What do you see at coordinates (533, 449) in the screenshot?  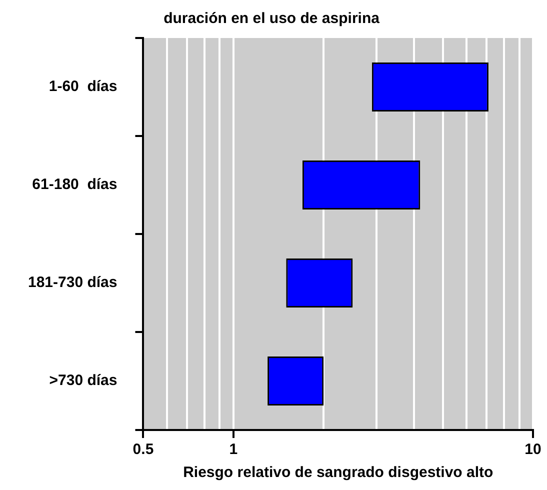 I see `x-tick-label: 10` at bounding box center [533, 449].